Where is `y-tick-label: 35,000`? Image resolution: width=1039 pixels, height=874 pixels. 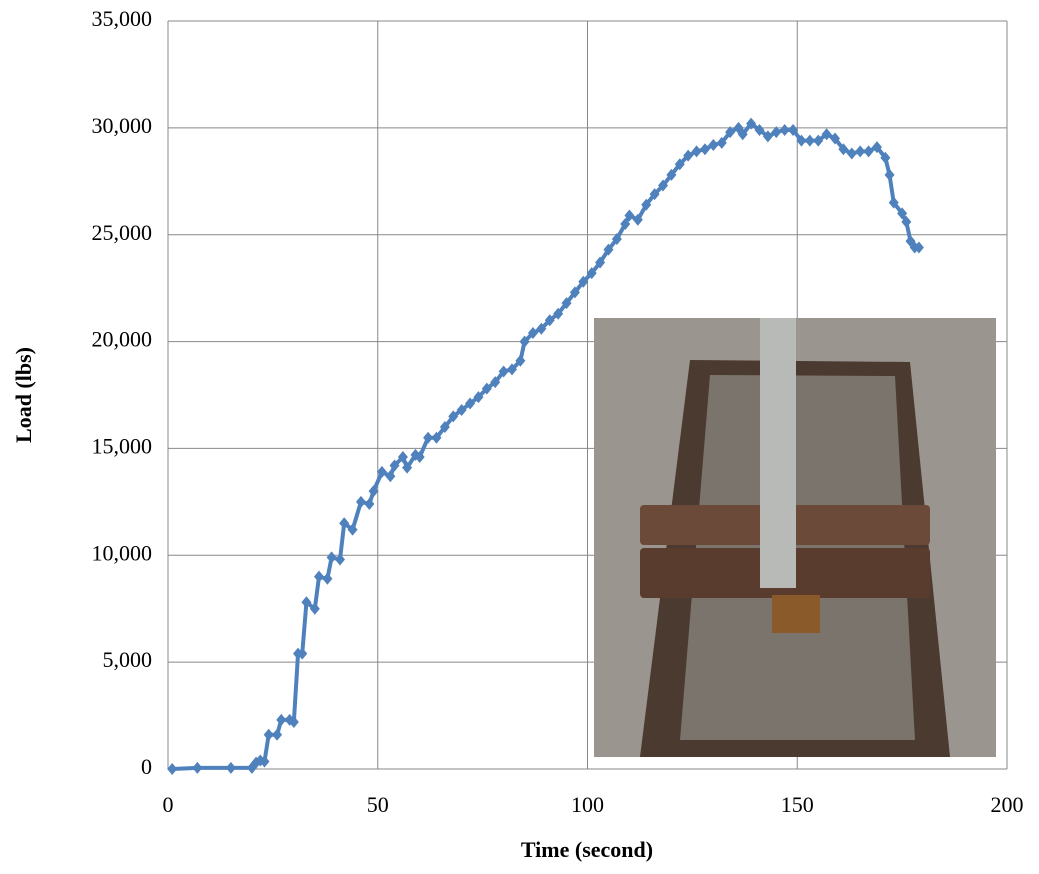
y-tick-label: 35,000 is located at coordinates (122, 18).